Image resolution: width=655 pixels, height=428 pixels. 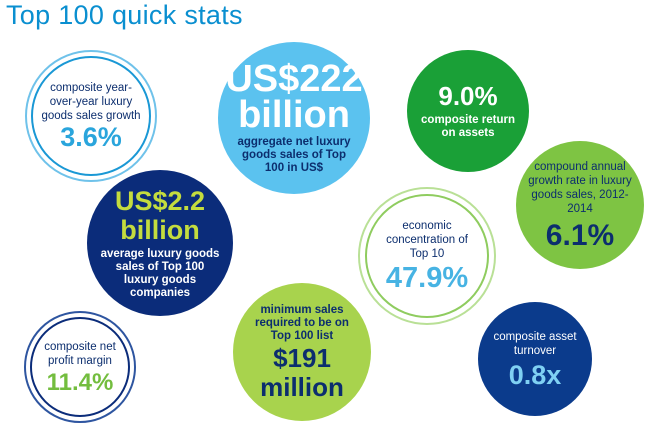 I want to click on minimum-sales-value-unit: million, so click(x=302, y=386).